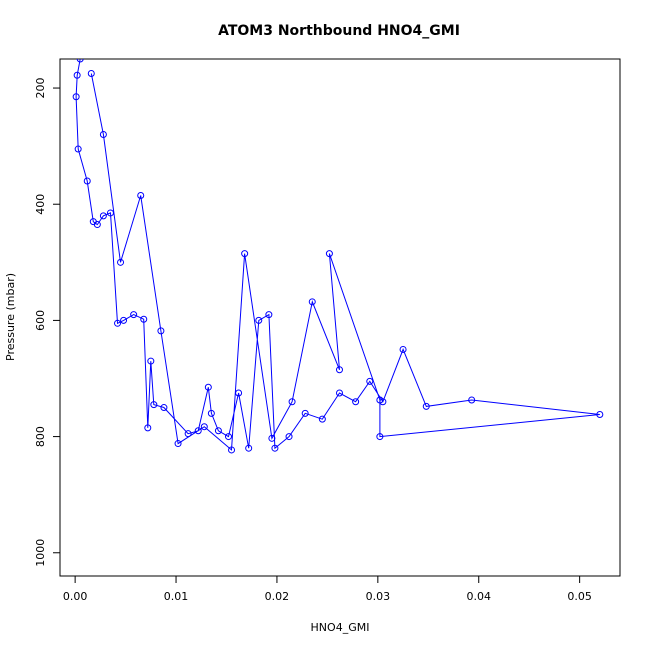  What do you see at coordinates (327, 589) in the screenshot?
I see `x-axis: 0.00 0.01 0.02 0.03 0.04 0.05` at bounding box center [327, 589].